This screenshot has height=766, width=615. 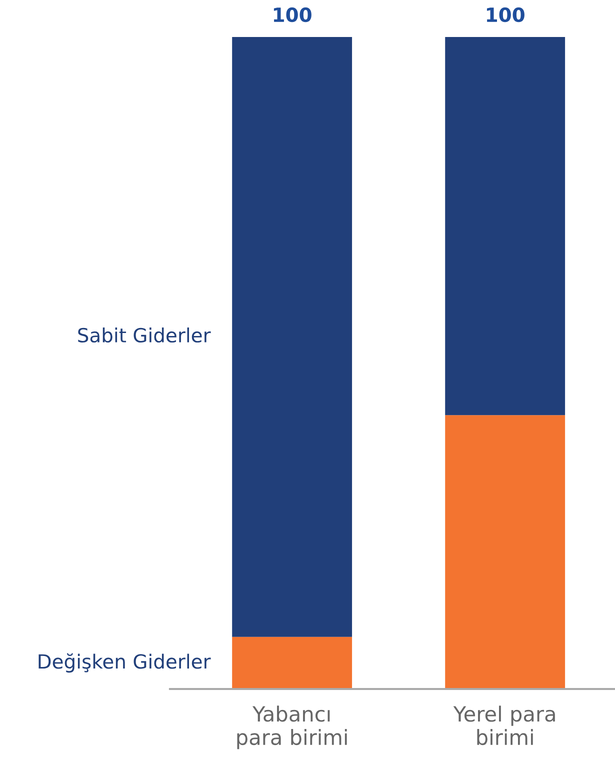 I want to click on x-tick-label: Yabancı para birimi, so click(x=292, y=728).